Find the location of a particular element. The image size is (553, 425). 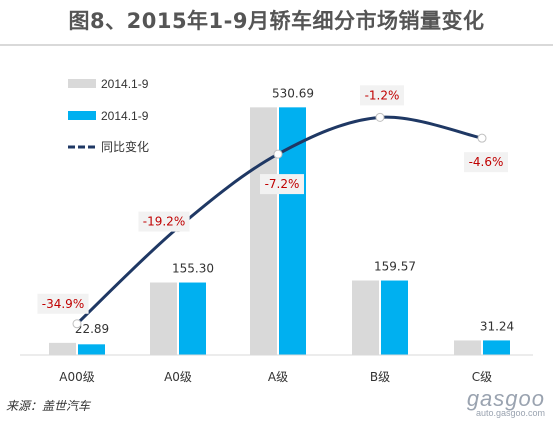

legend-label-line: 同比变化 is located at coordinates (125, 146).